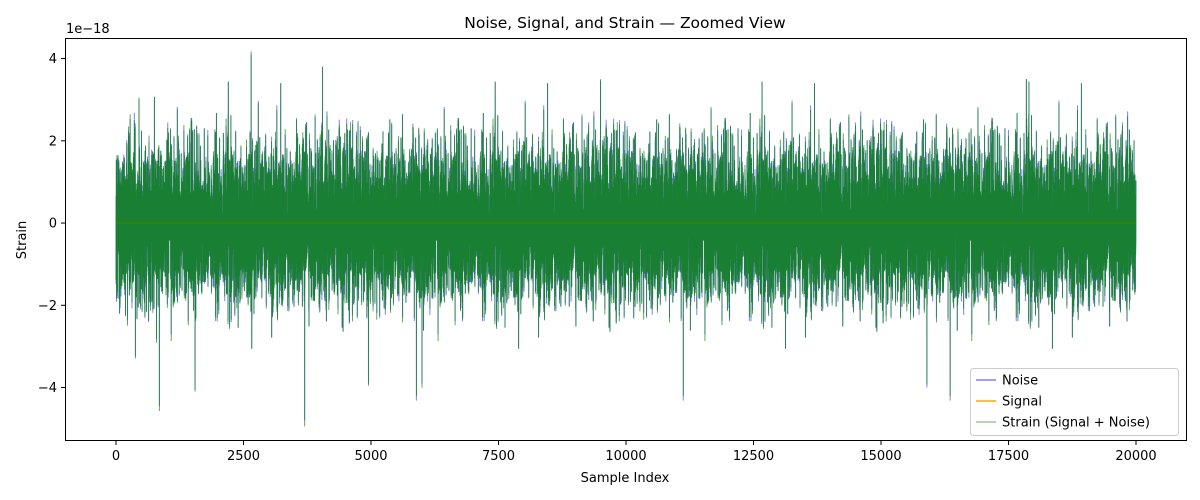  I want to click on y-tick-label: 2, so click(53, 141).